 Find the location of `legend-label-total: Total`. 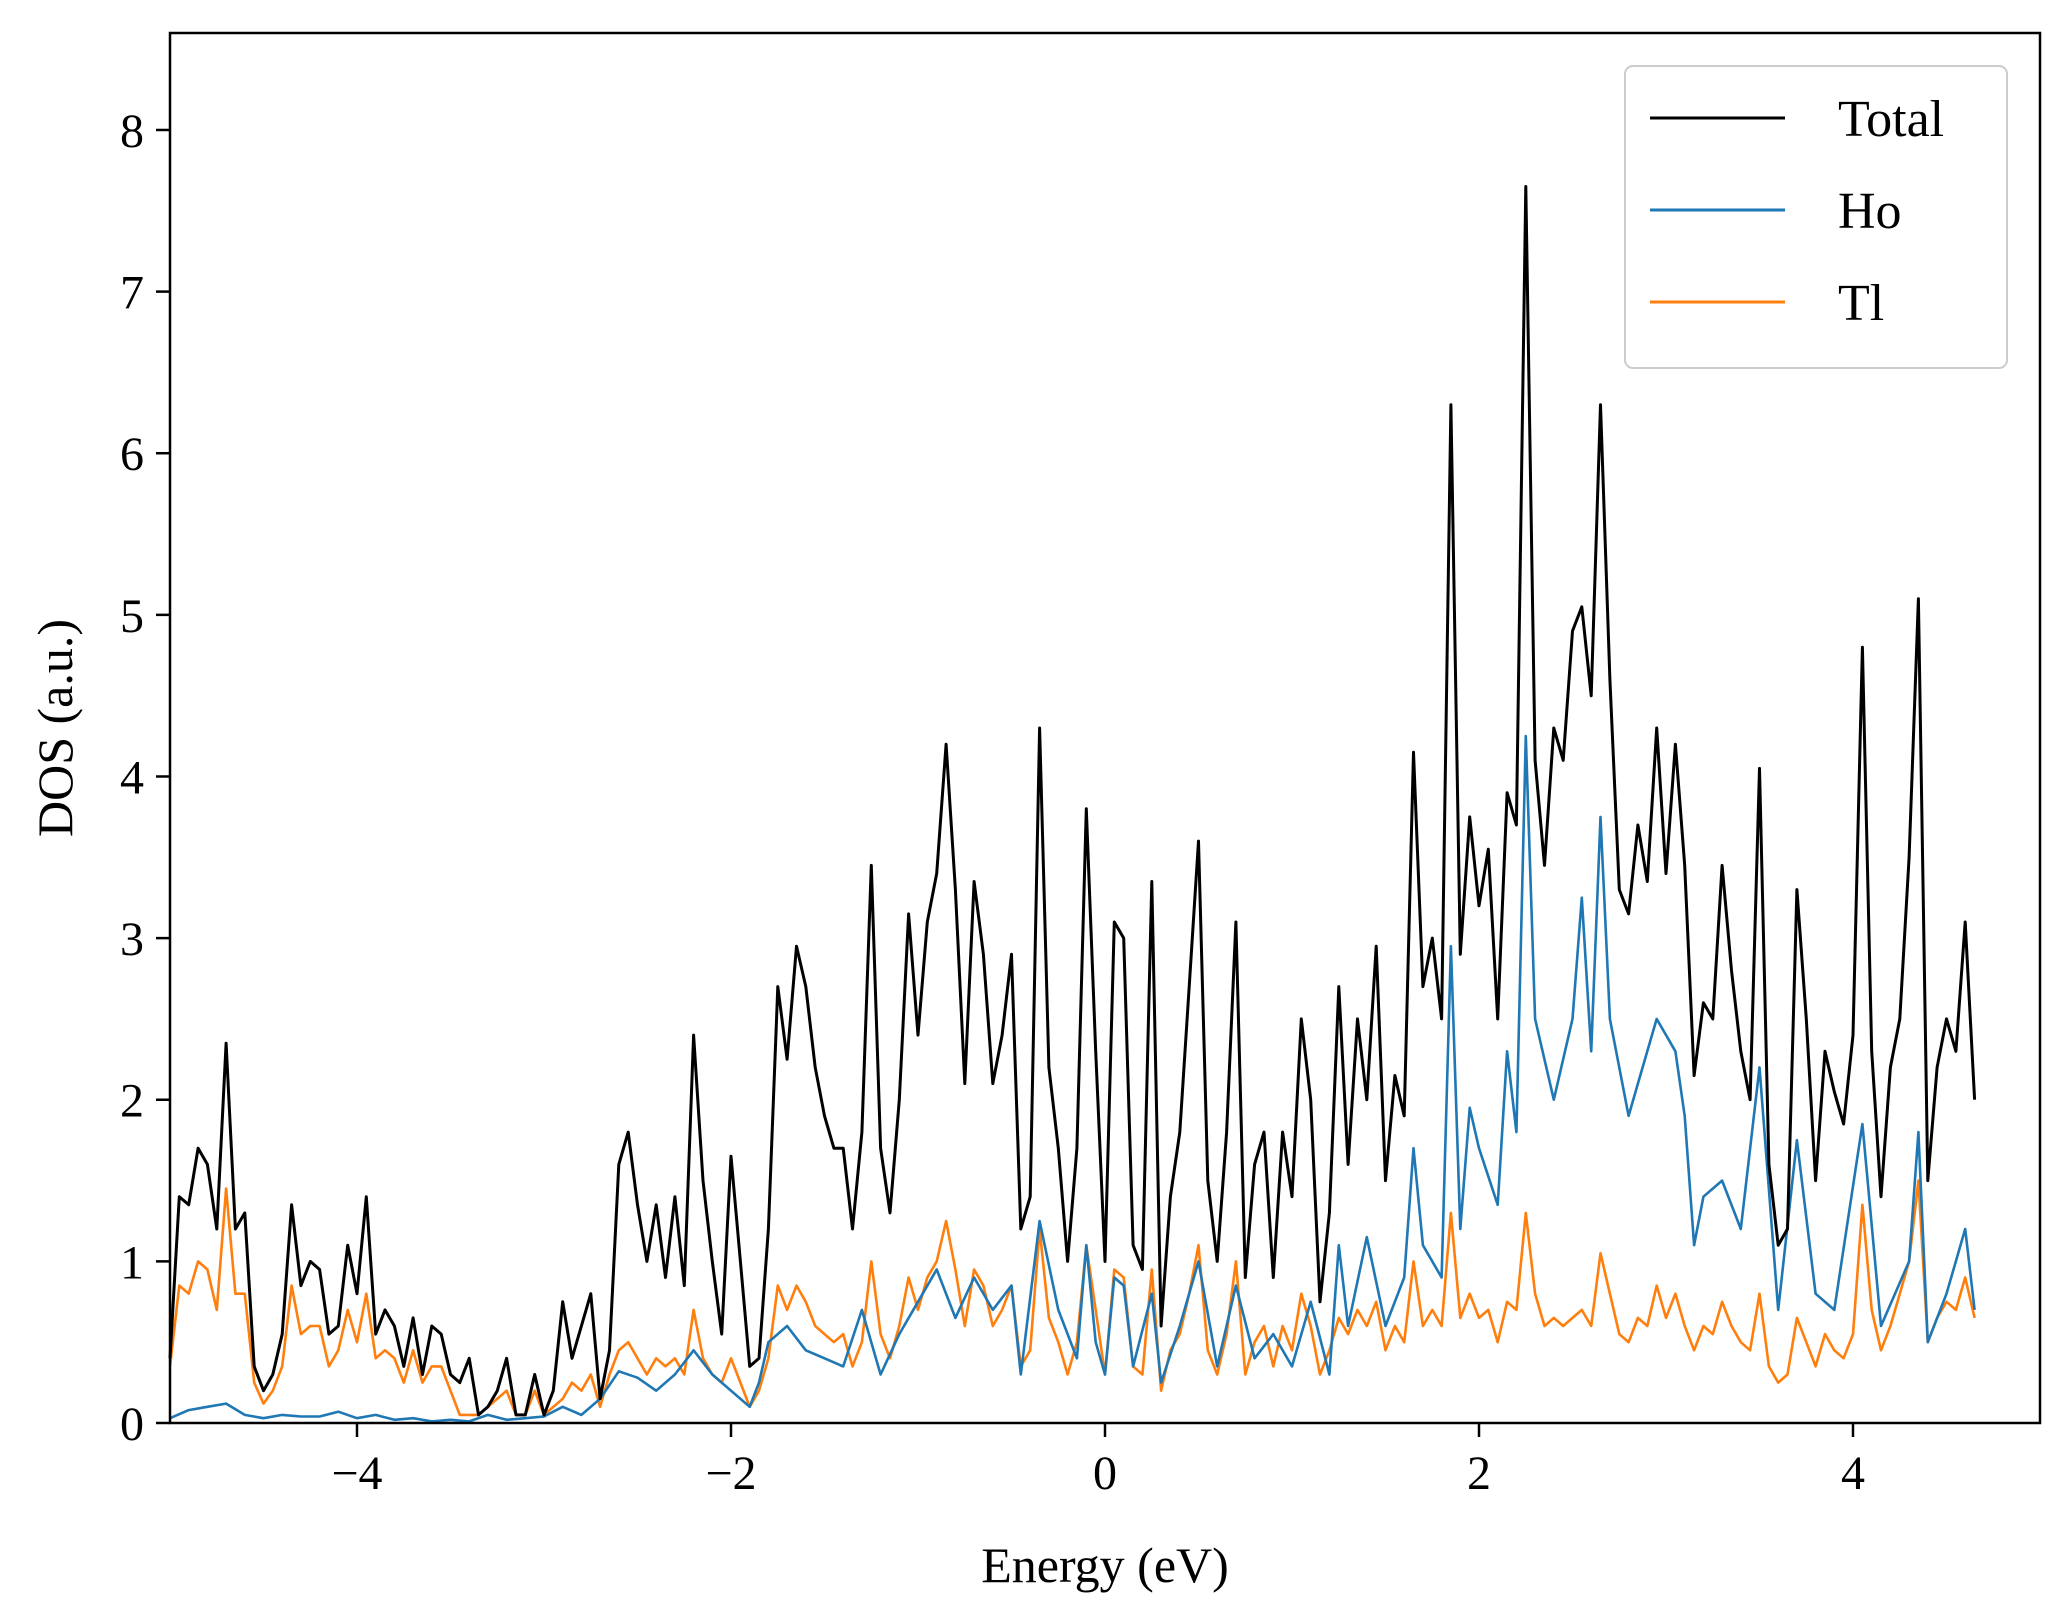

legend-label-total: Total is located at coordinates (1891, 119).